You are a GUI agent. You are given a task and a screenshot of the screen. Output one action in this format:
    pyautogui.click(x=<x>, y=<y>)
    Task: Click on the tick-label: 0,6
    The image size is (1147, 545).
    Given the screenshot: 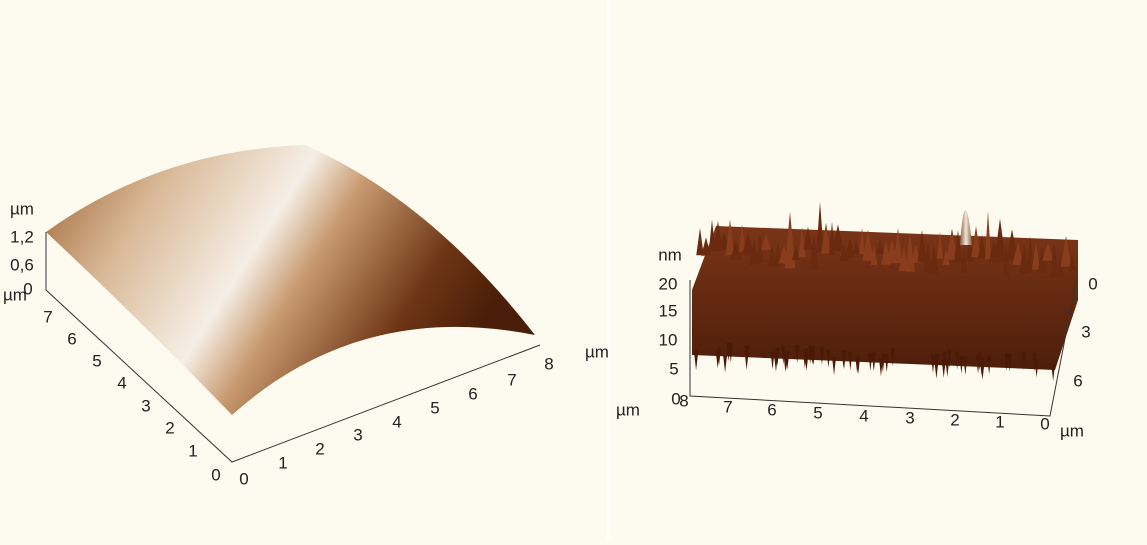 What is the action you would take?
    pyautogui.click(x=22, y=264)
    